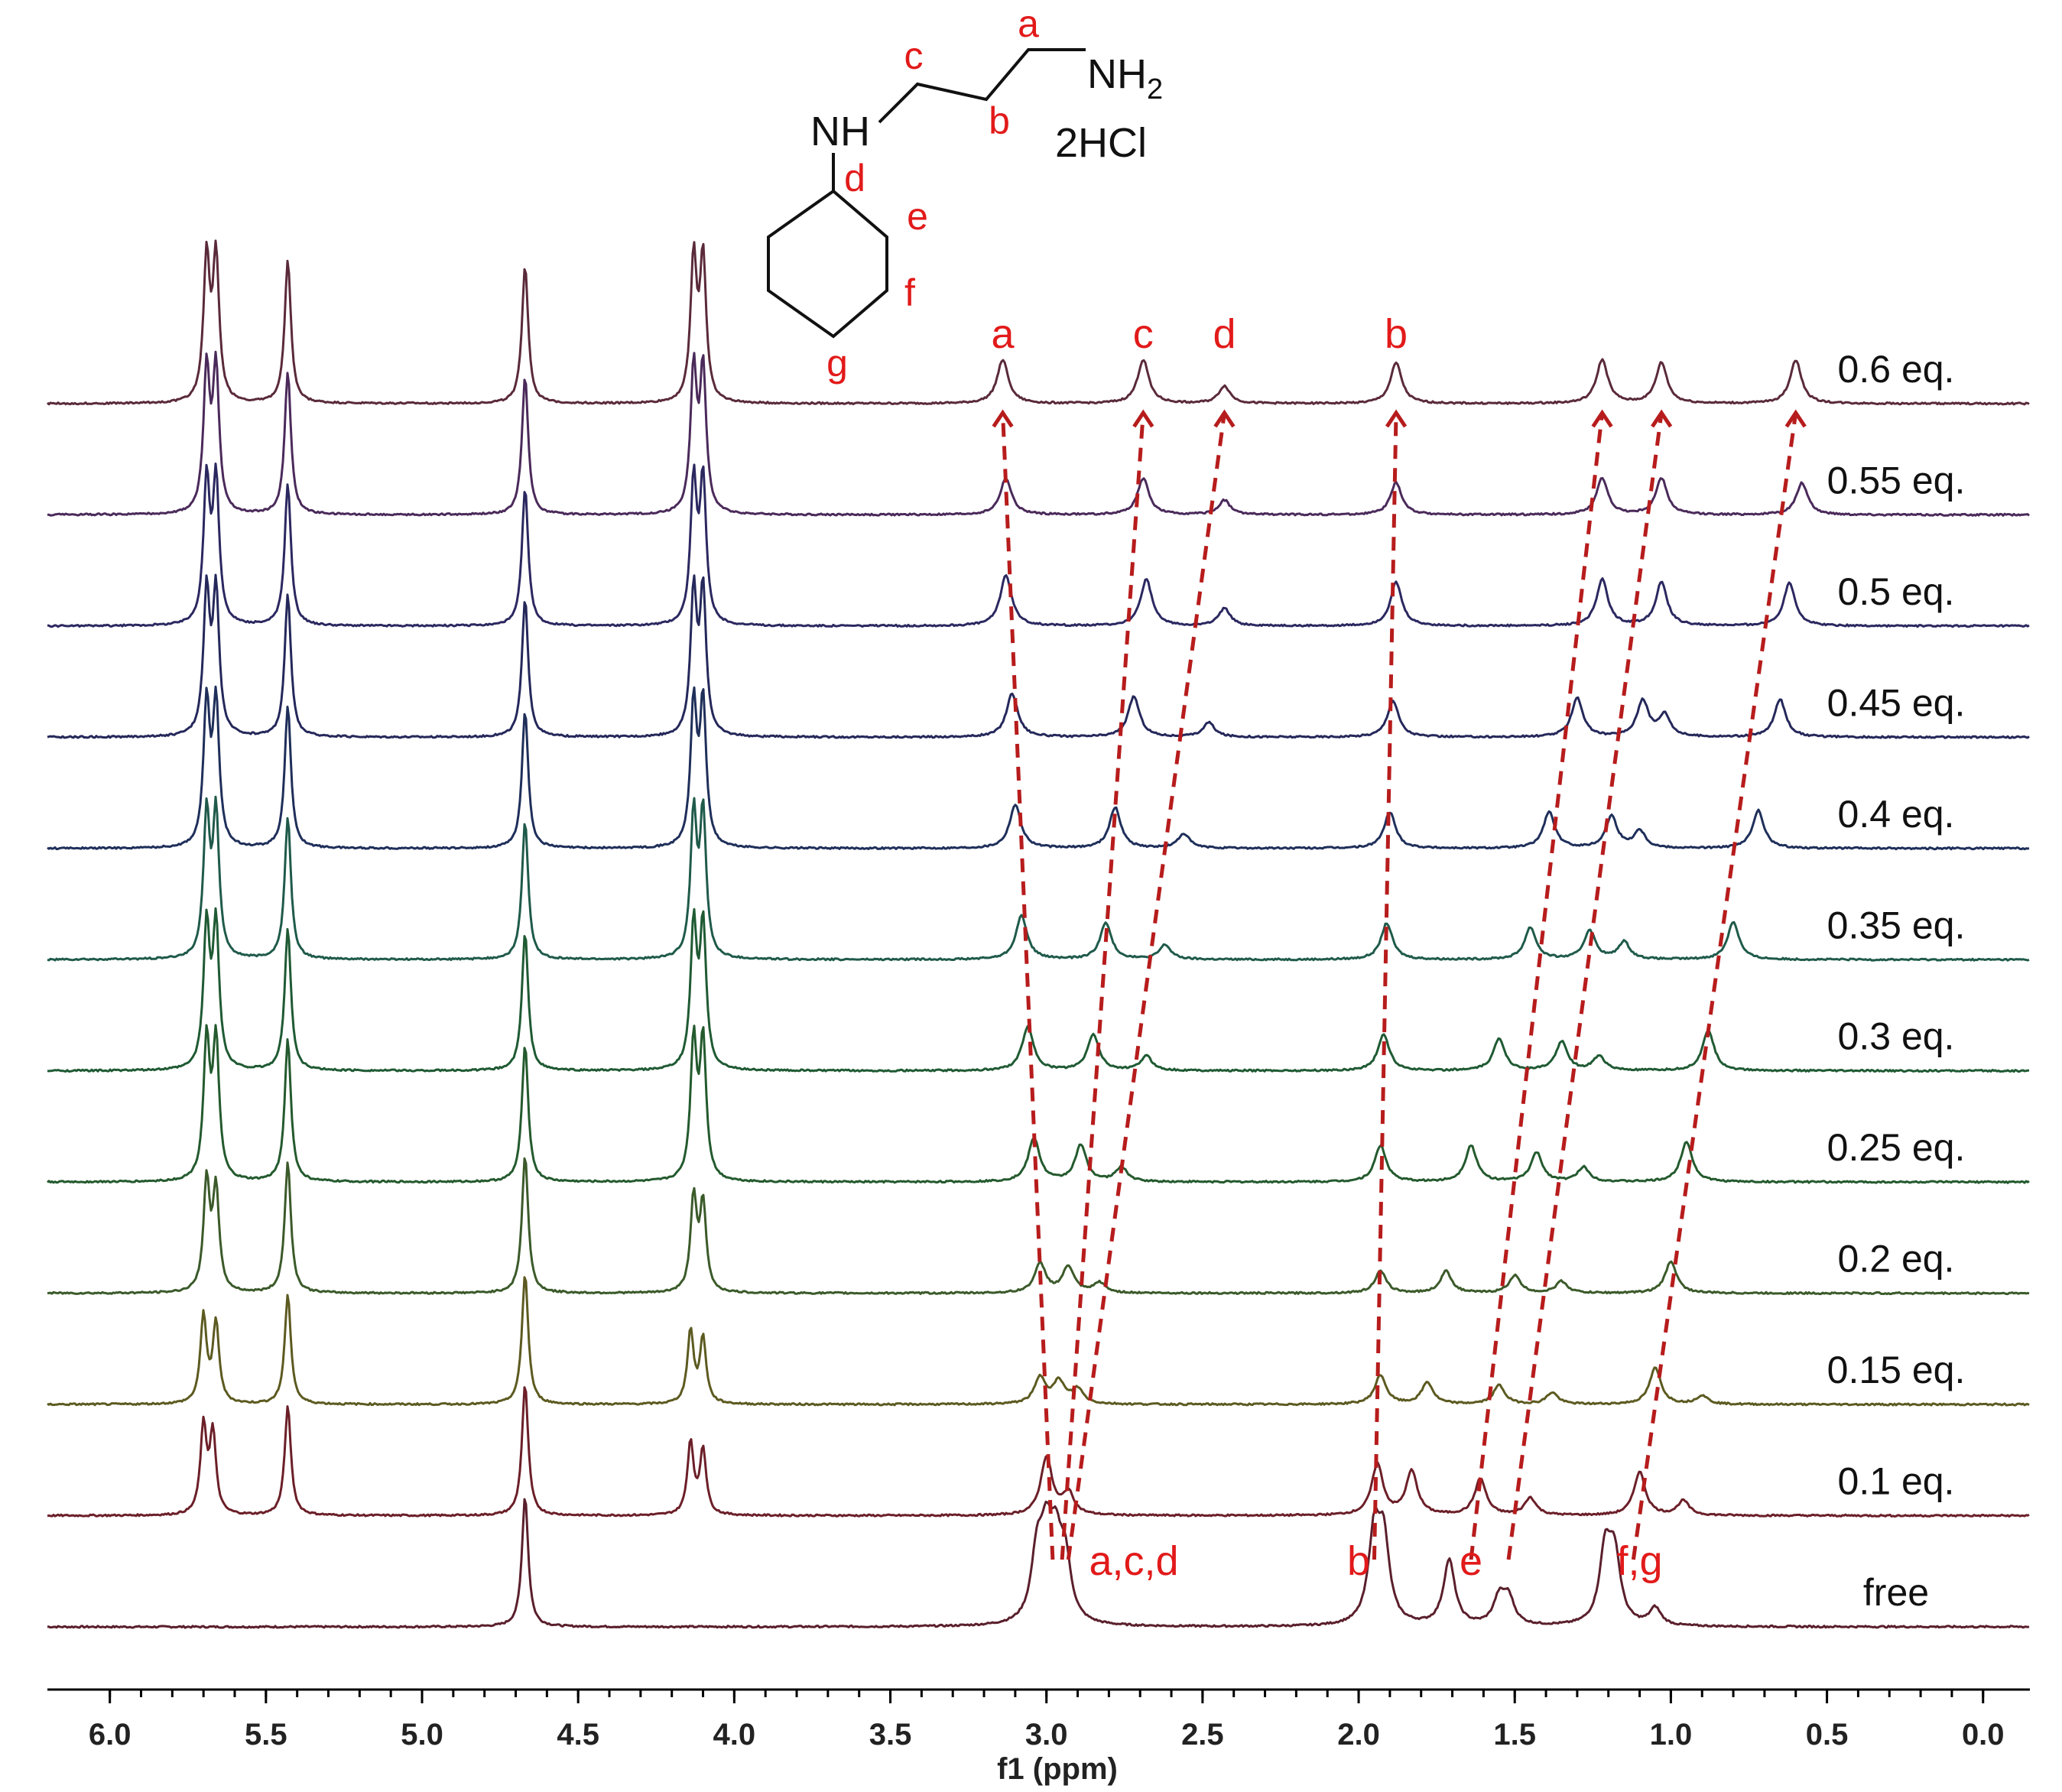 Image resolution: width=2062 pixels, height=1792 pixels. Describe the element at coordinates (1057, 1769) in the screenshot. I see `x-axis-title: f1 (ppm)` at that location.